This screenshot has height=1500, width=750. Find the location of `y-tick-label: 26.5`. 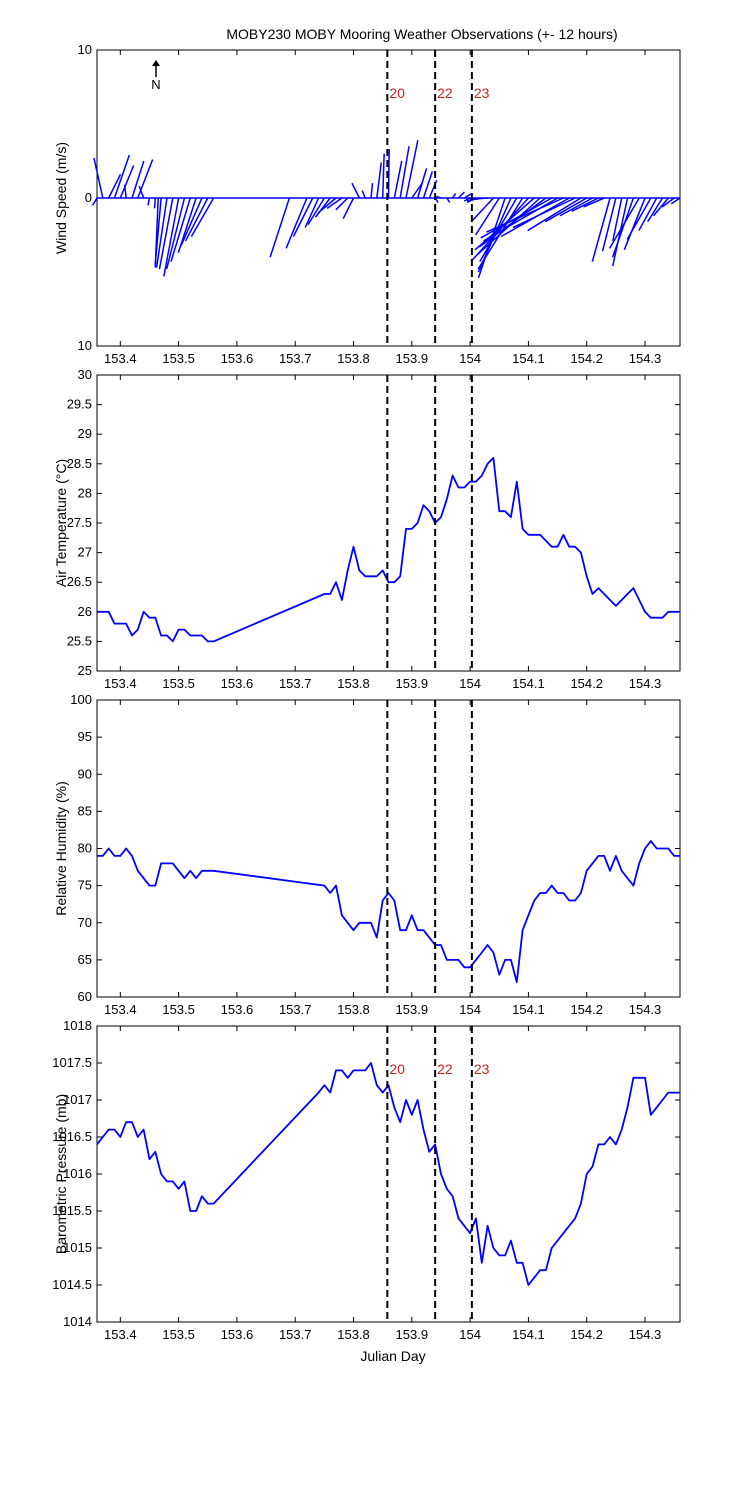

y-tick-label: 26.5 is located at coordinates (79, 581).